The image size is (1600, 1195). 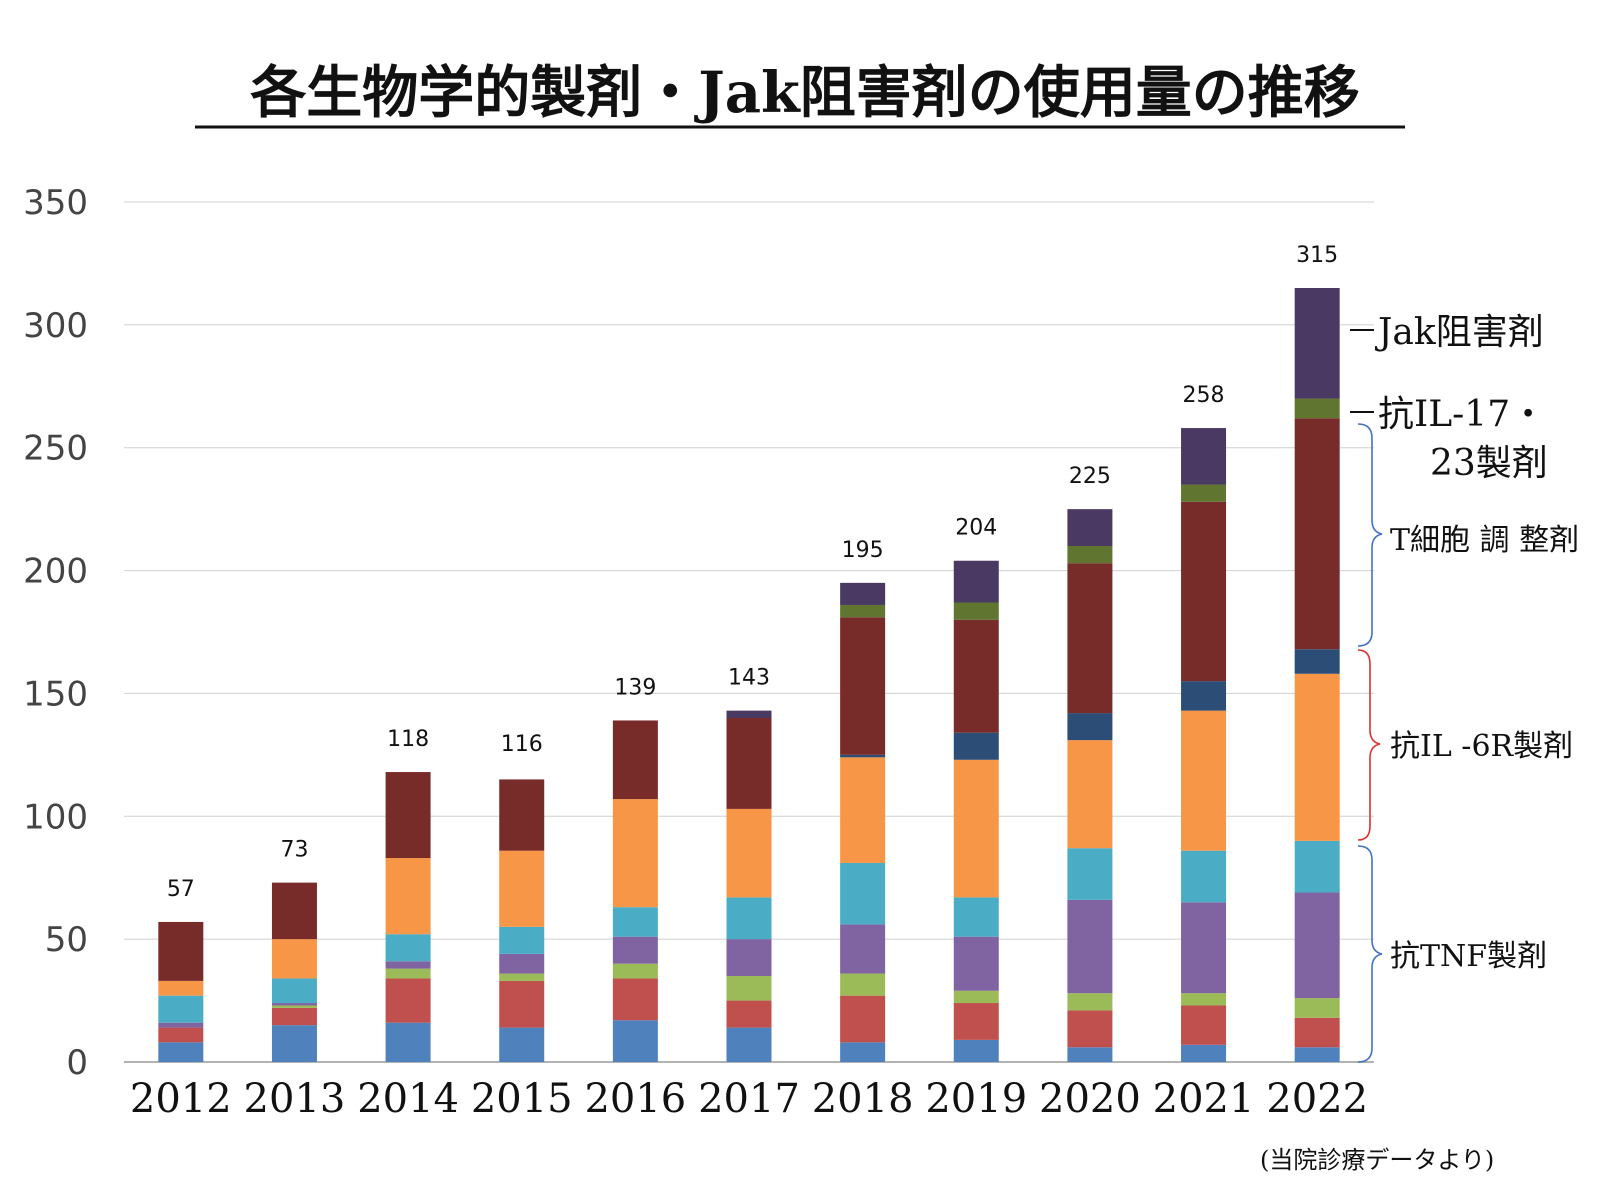 I want to click on annotation-il17-line2: 23製剤, so click(x=1489, y=463).